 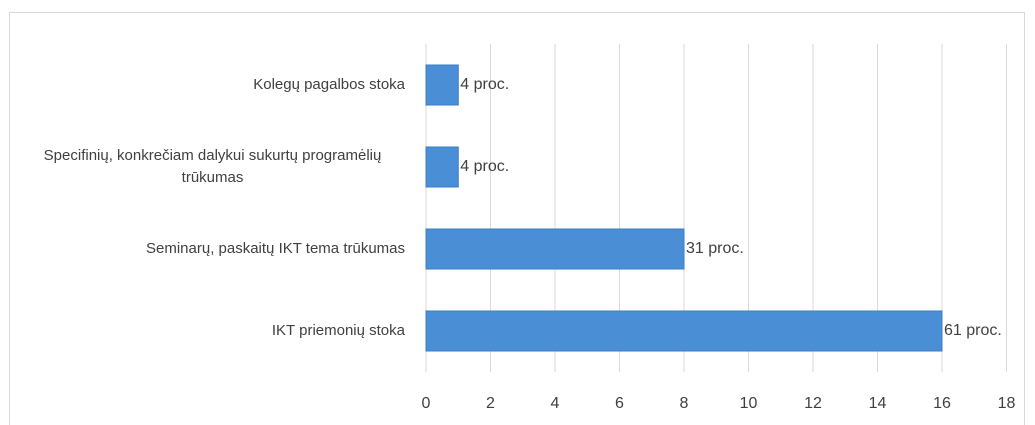 What do you see at coordinates (490, 403) in the screenshot?
I see `x-tick-label: 2` at bounding box center [490, 403].